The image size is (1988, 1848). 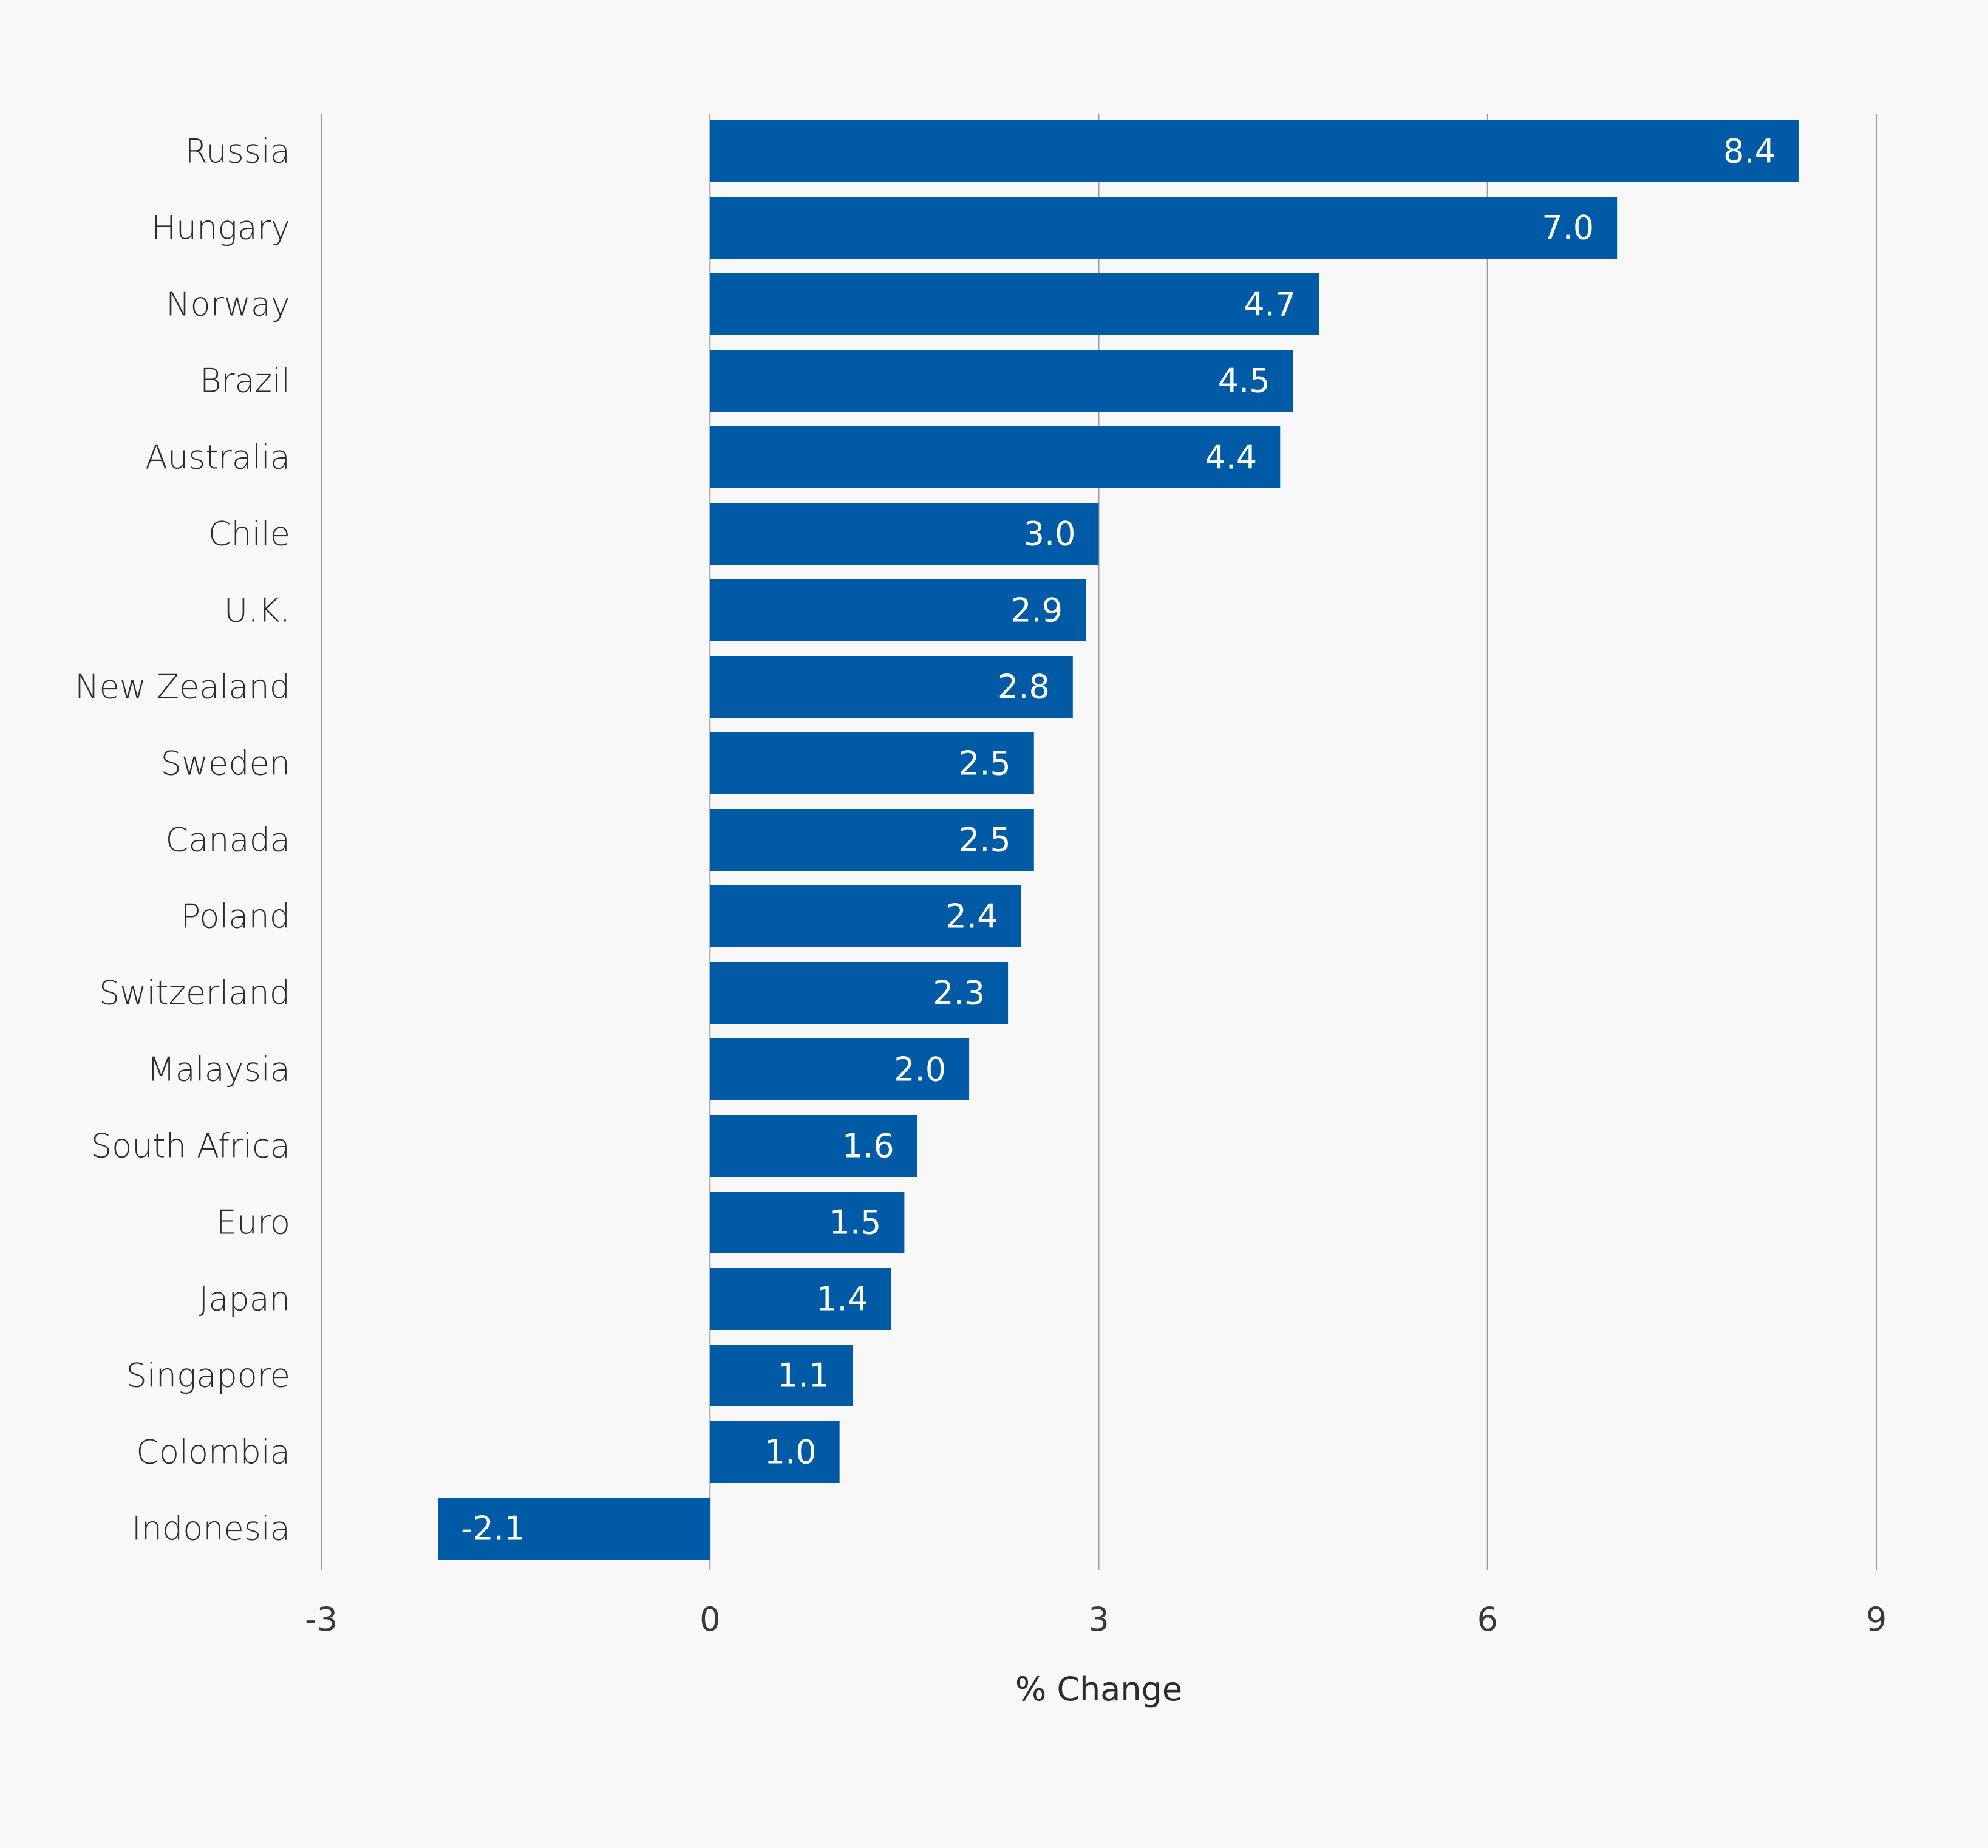 What do you see at coordinates (244, 1299) in the screenshot?
I see `category-label: Japan` at bounding box center [244, 1299].